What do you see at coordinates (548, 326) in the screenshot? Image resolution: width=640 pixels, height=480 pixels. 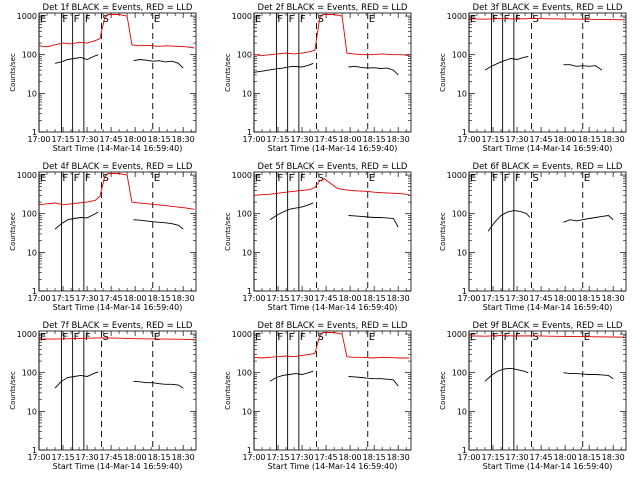 I see `panel-title: Det 9f BLACK = Events, RED = LLD` at bounding box center [548, 326].